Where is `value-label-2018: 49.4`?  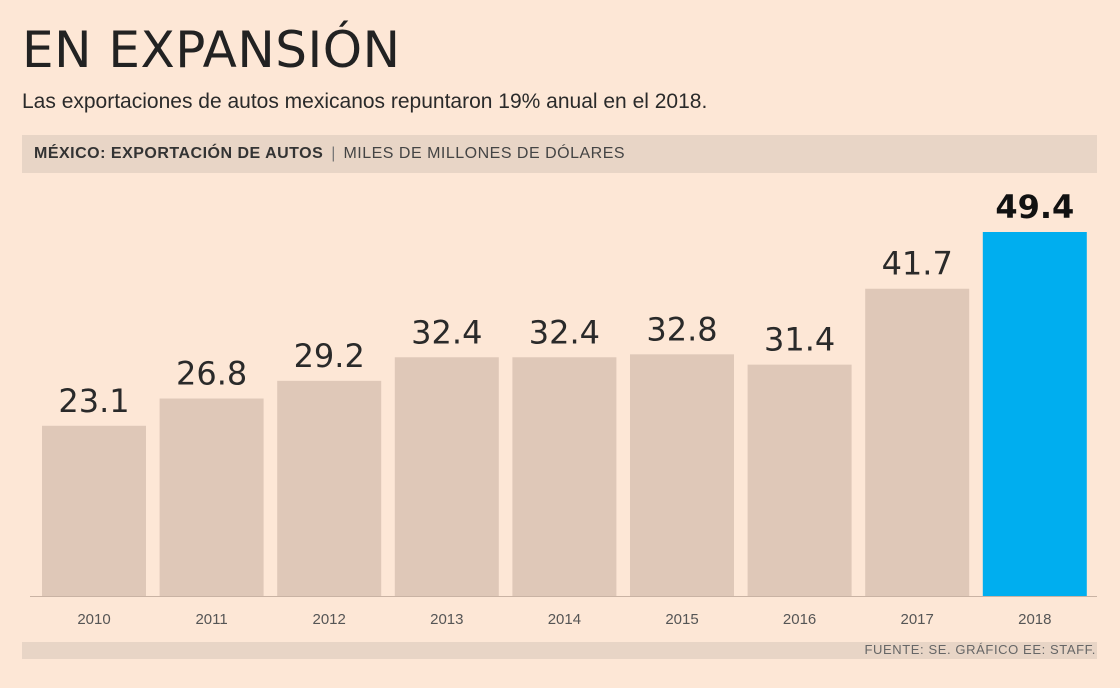
value-label-2018: 49.4 is located at coordinates (1034, 207).